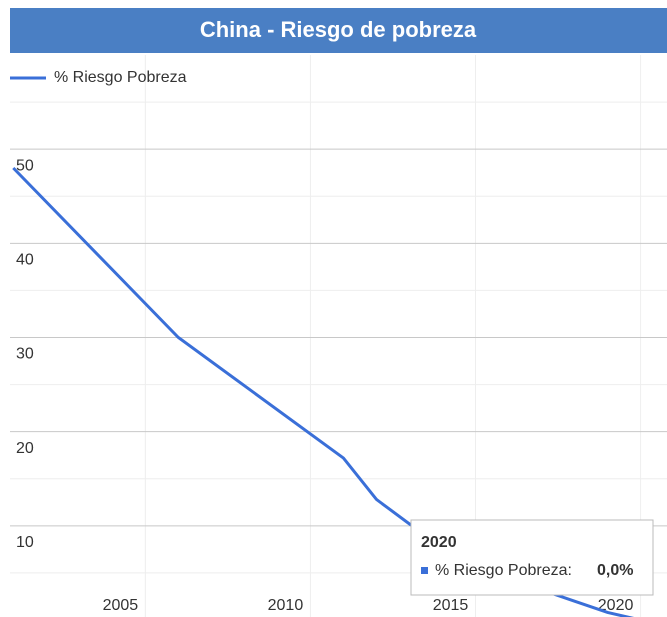 The image size is (667, 617). I want to click on tooltip-value: 0,0%, so click(615, 570).